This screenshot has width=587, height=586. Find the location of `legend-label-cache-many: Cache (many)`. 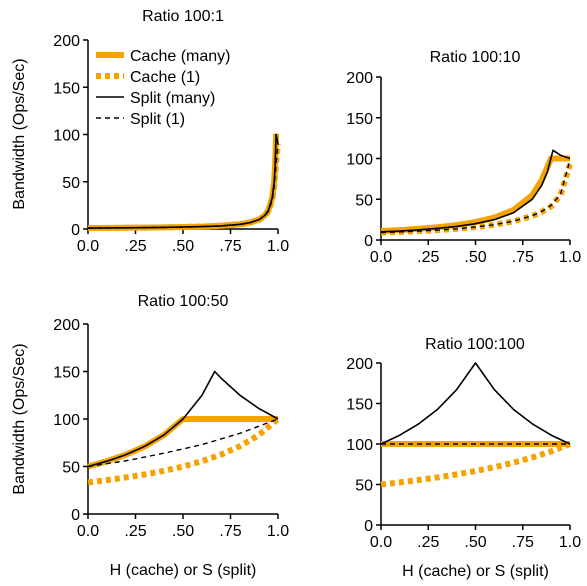

legend-label-cache-many: Cache (many) is located at coordinates (180, 56).